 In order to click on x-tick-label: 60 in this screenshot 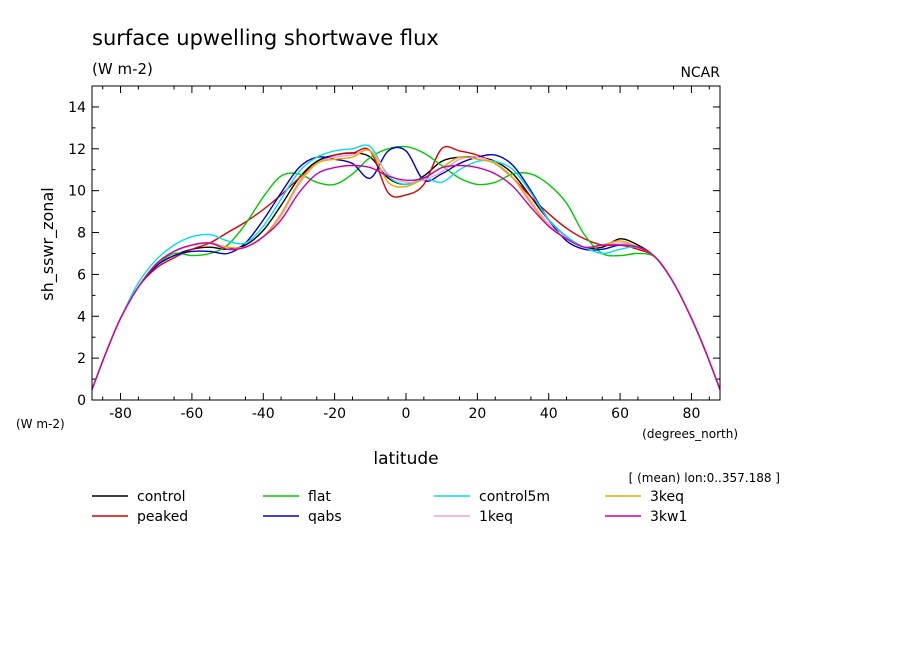, I will do `click(620, 414)`.